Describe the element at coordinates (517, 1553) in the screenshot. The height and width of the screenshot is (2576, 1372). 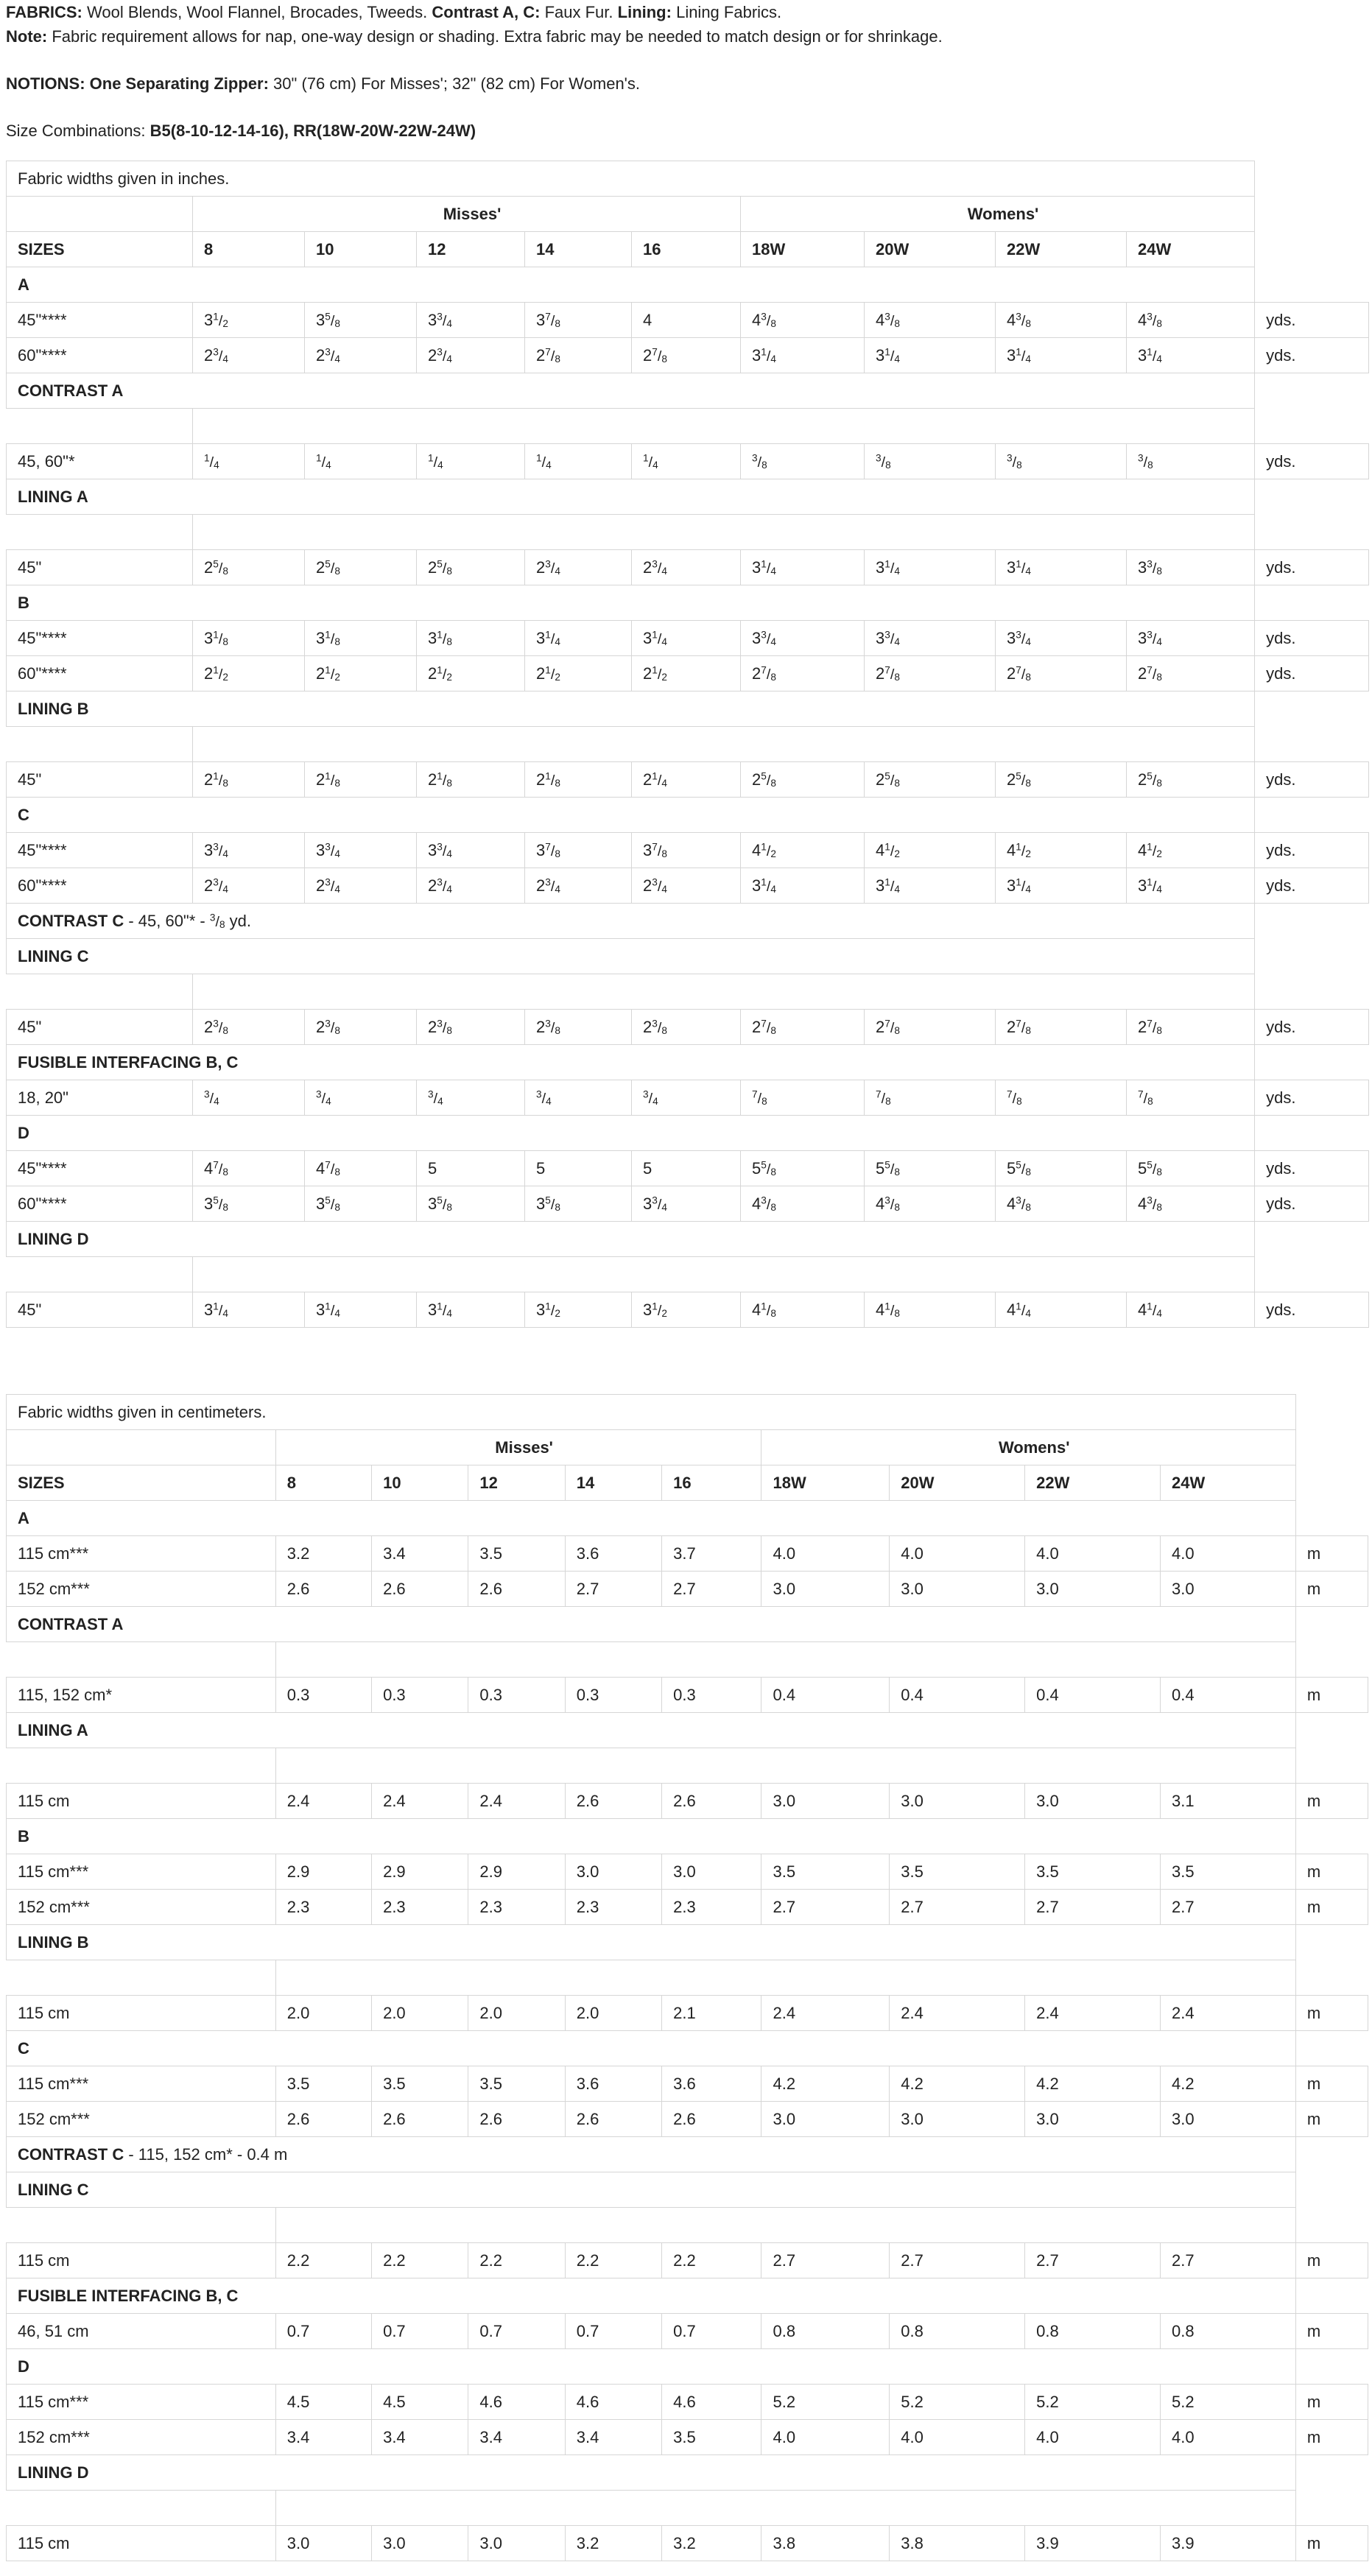
I see `amount-cell: 3.5` at that location.